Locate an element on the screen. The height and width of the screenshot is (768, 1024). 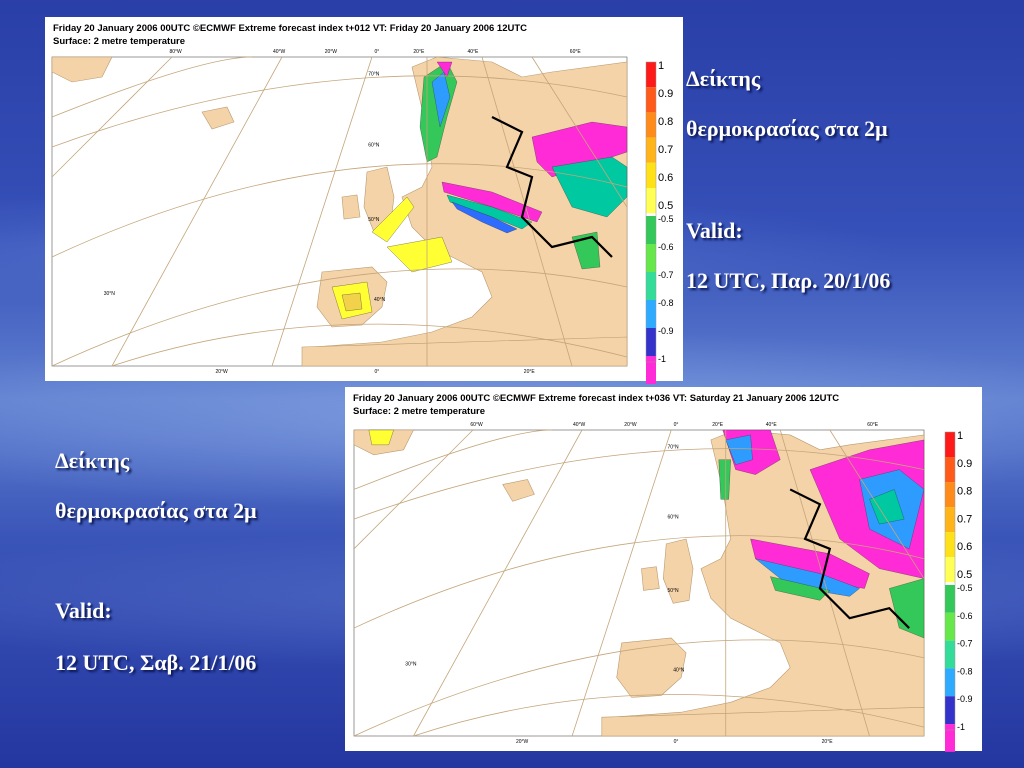
text: 12 UTC, Σαβ. 21/1/06 is located at coordinates (156, 662).